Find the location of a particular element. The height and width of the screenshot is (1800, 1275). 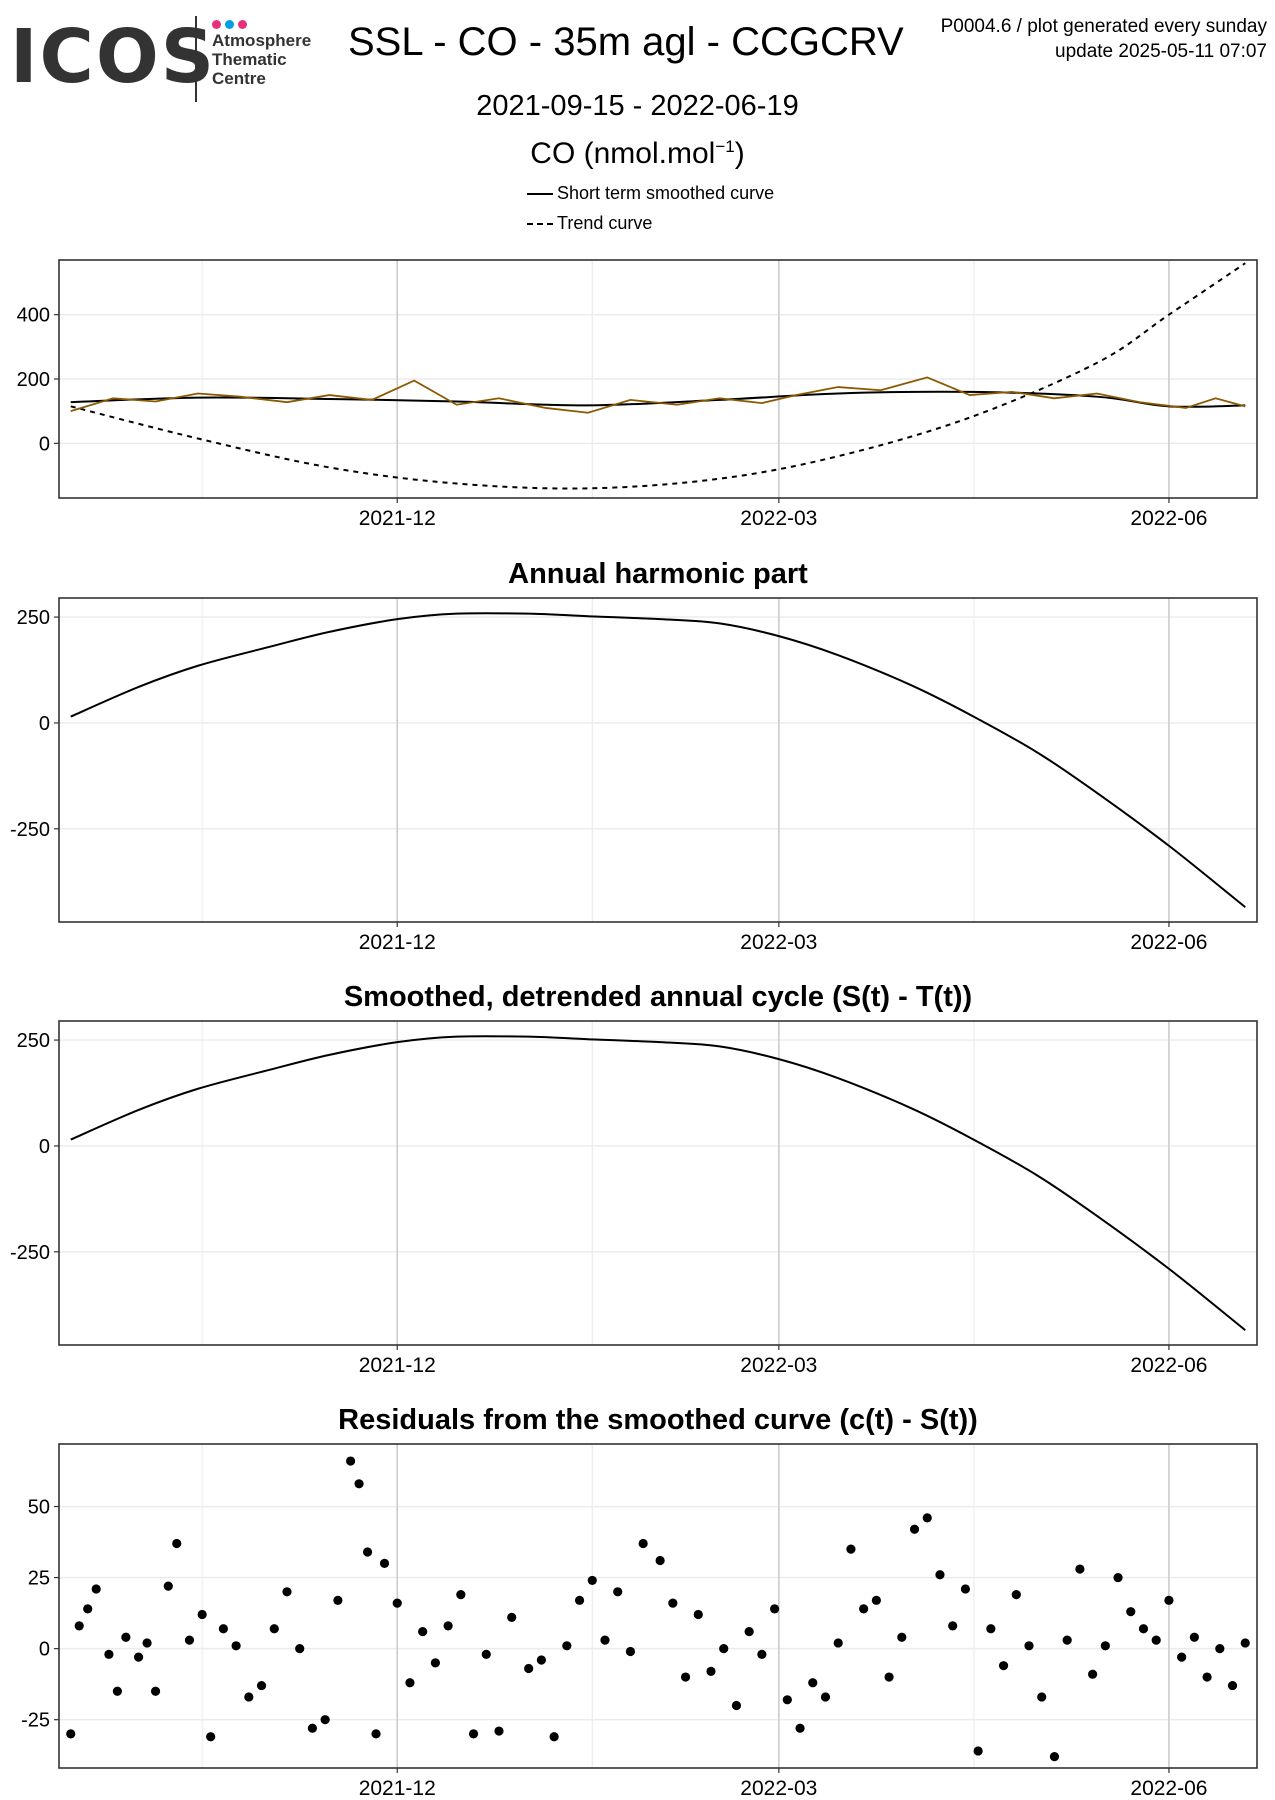

logo-dots-icon is located at coordinates (231, 25).